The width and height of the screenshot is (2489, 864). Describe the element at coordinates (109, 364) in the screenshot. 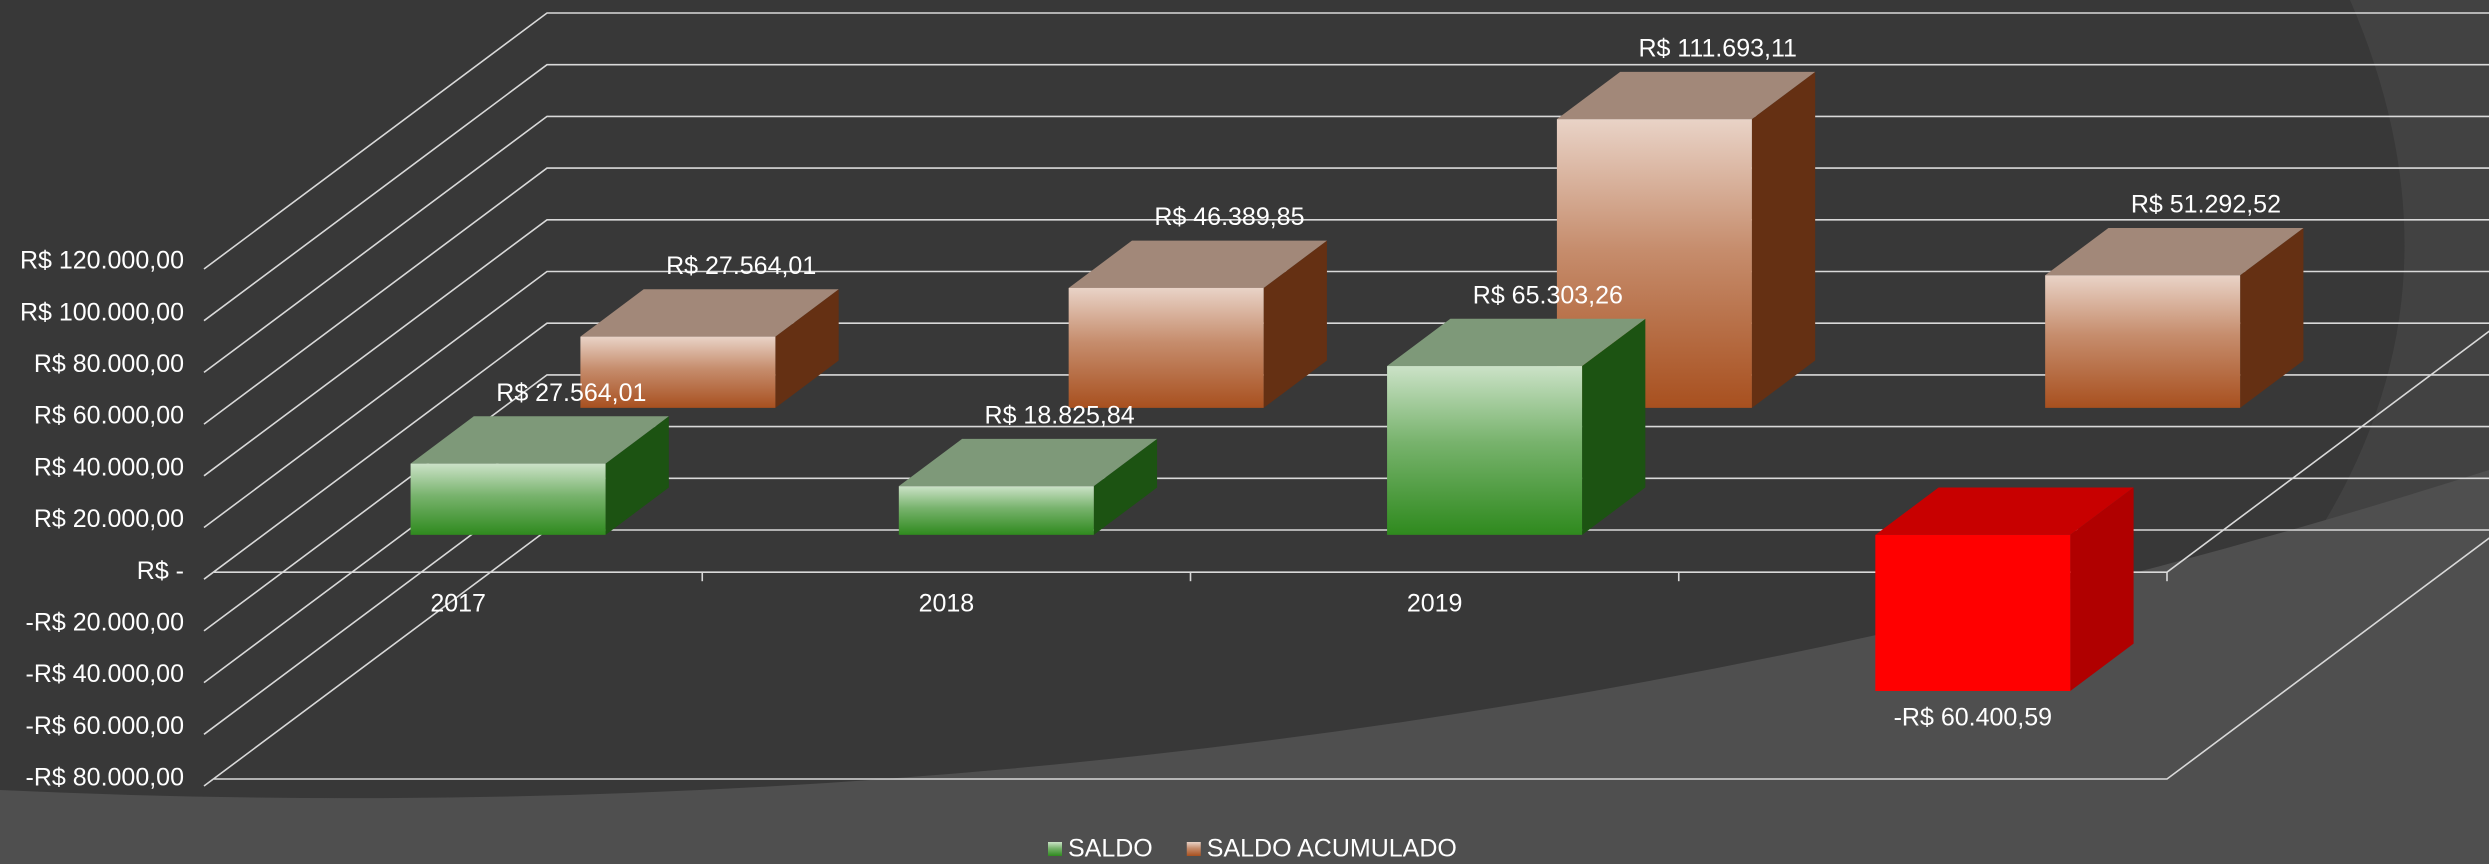

I see `y-tick-label: R$ 80.000,00` at that location.